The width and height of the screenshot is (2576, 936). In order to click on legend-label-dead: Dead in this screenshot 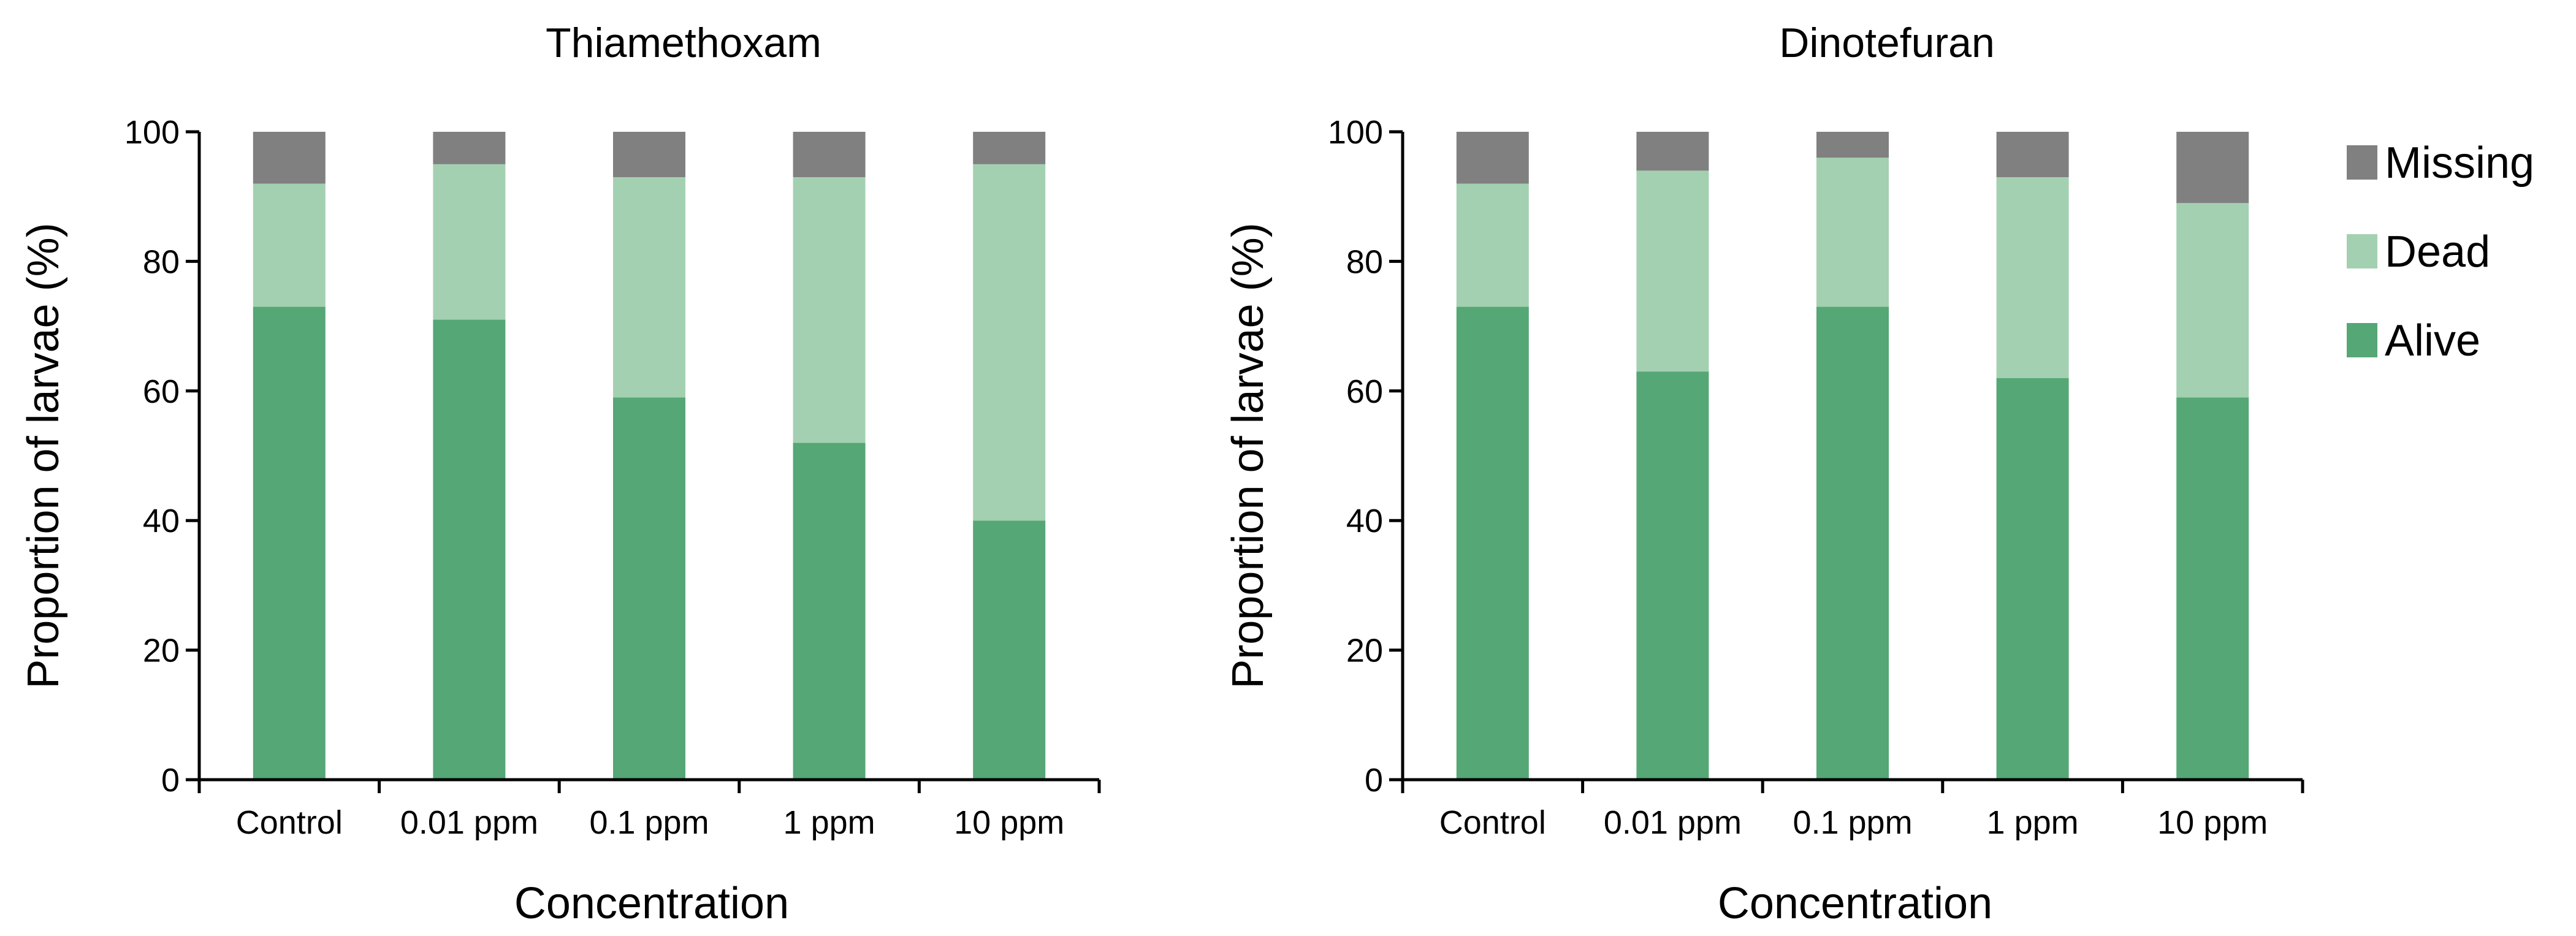, I will do `click(2437, 251)`.